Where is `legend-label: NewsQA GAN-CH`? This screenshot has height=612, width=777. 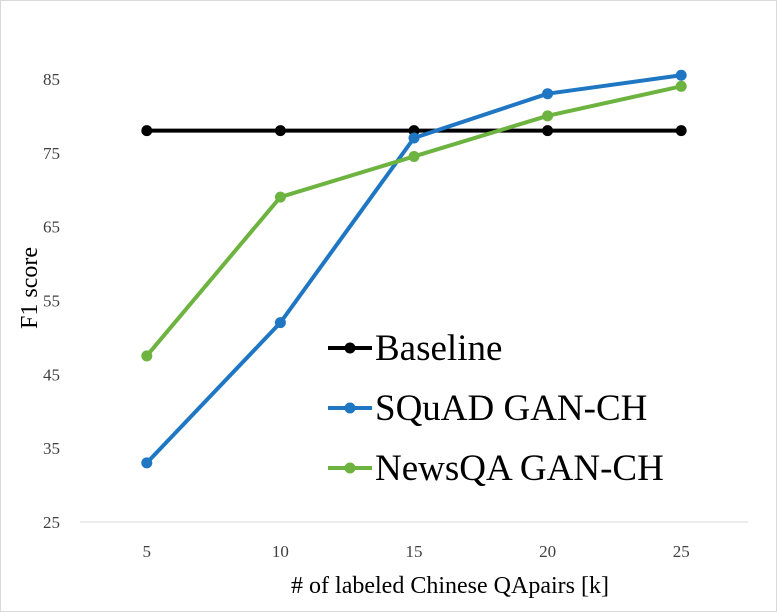
legend-label: NewsQA GAN-CH is located at coordinates (519, 468).